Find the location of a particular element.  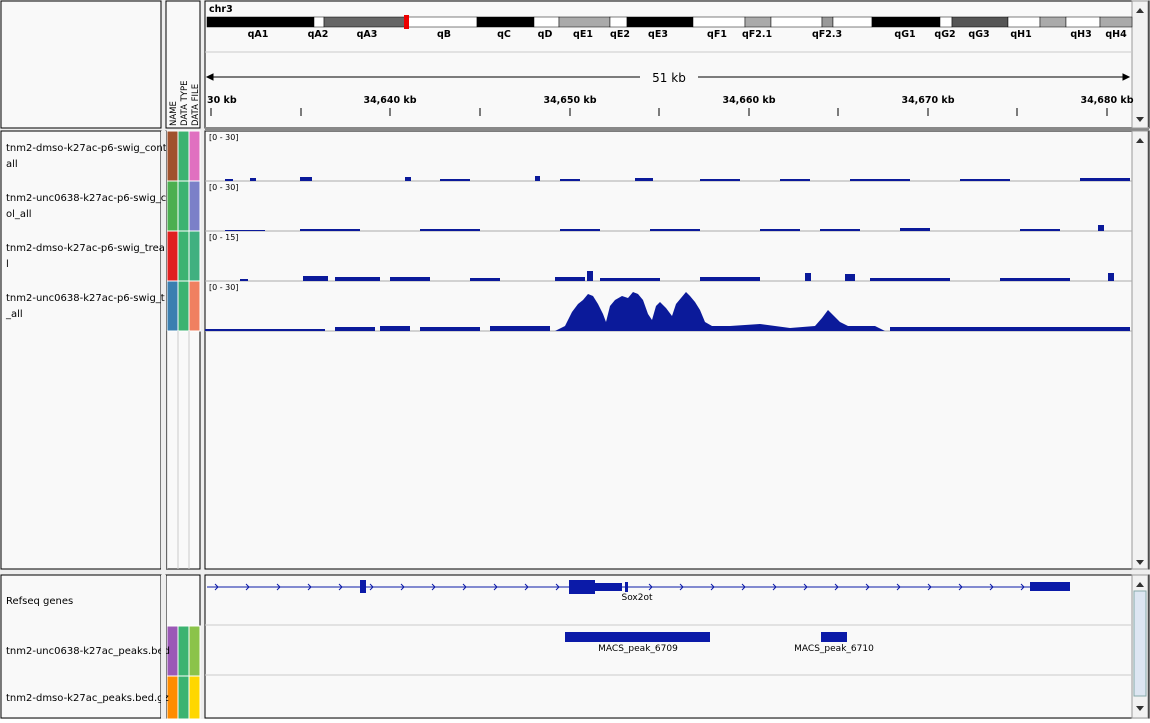

cytoband-label: qA1 is located at coordinates (258, 34).